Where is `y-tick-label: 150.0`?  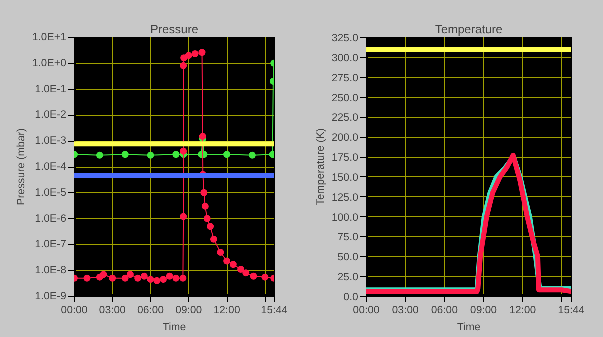 y-tick-label: 150.0 is located at coordinates (345, 178).